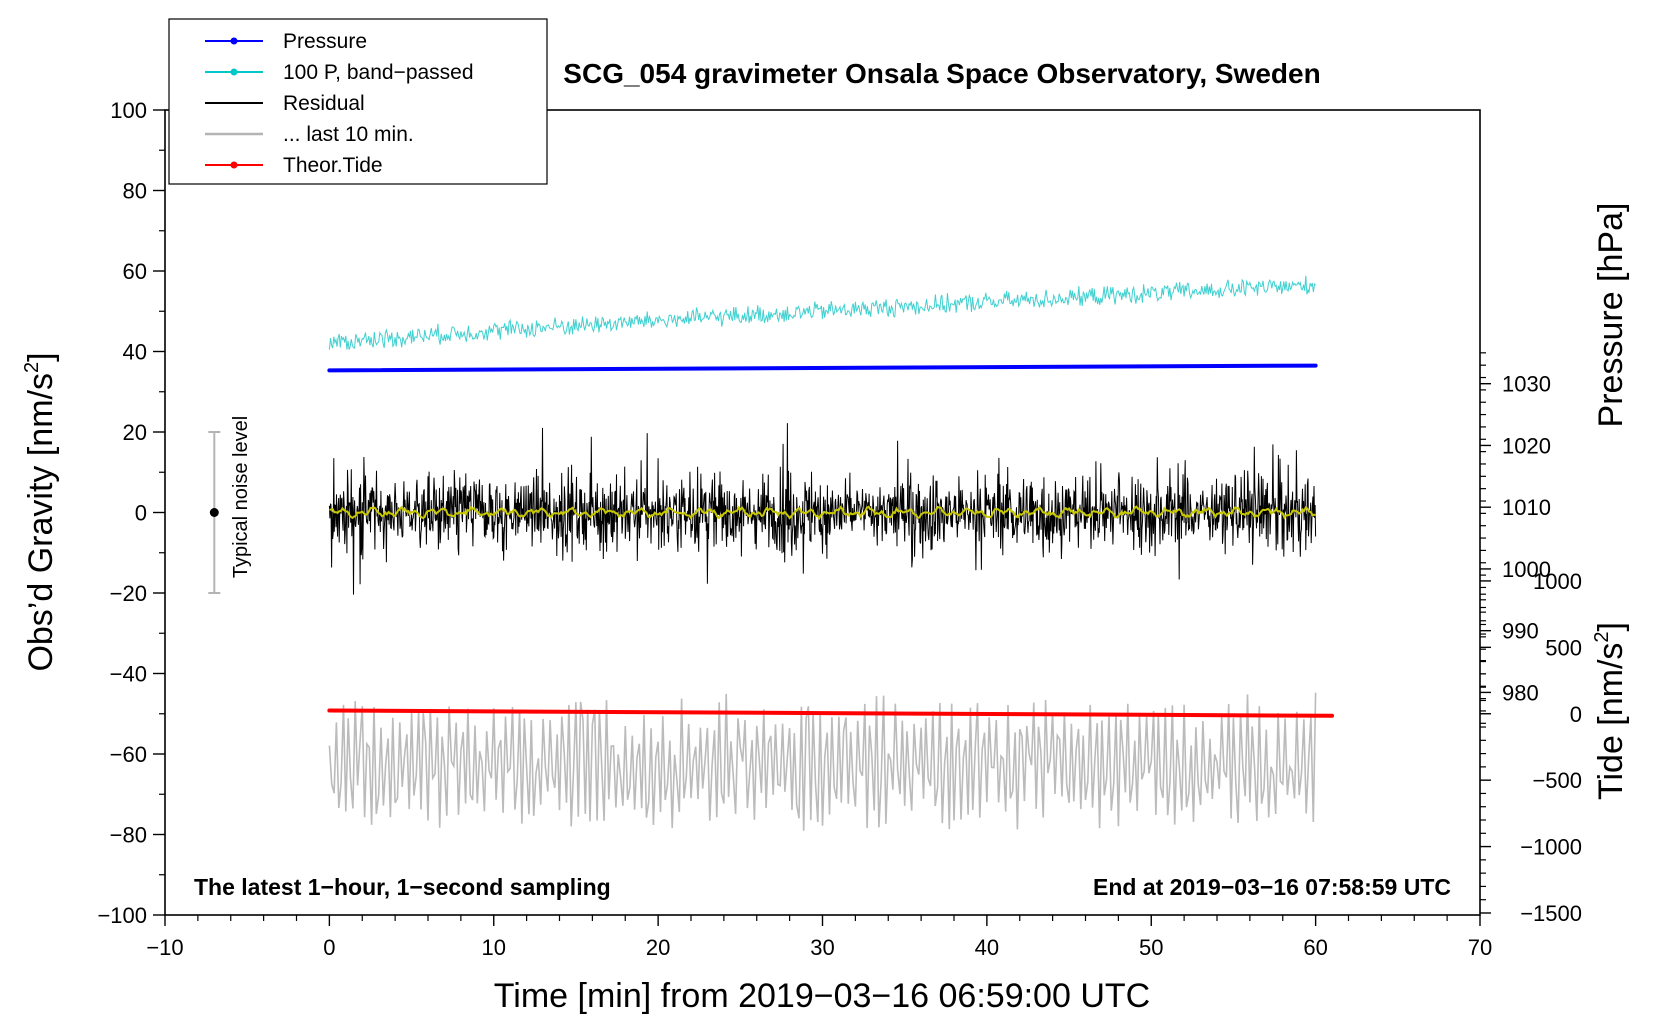 This screenshot has width=1660, height=1020. Describe the element at coordinates (402, 887) in the screenshot. I see `annotation-sampling: The latest 1−hour, 1−second sampling` at that location.